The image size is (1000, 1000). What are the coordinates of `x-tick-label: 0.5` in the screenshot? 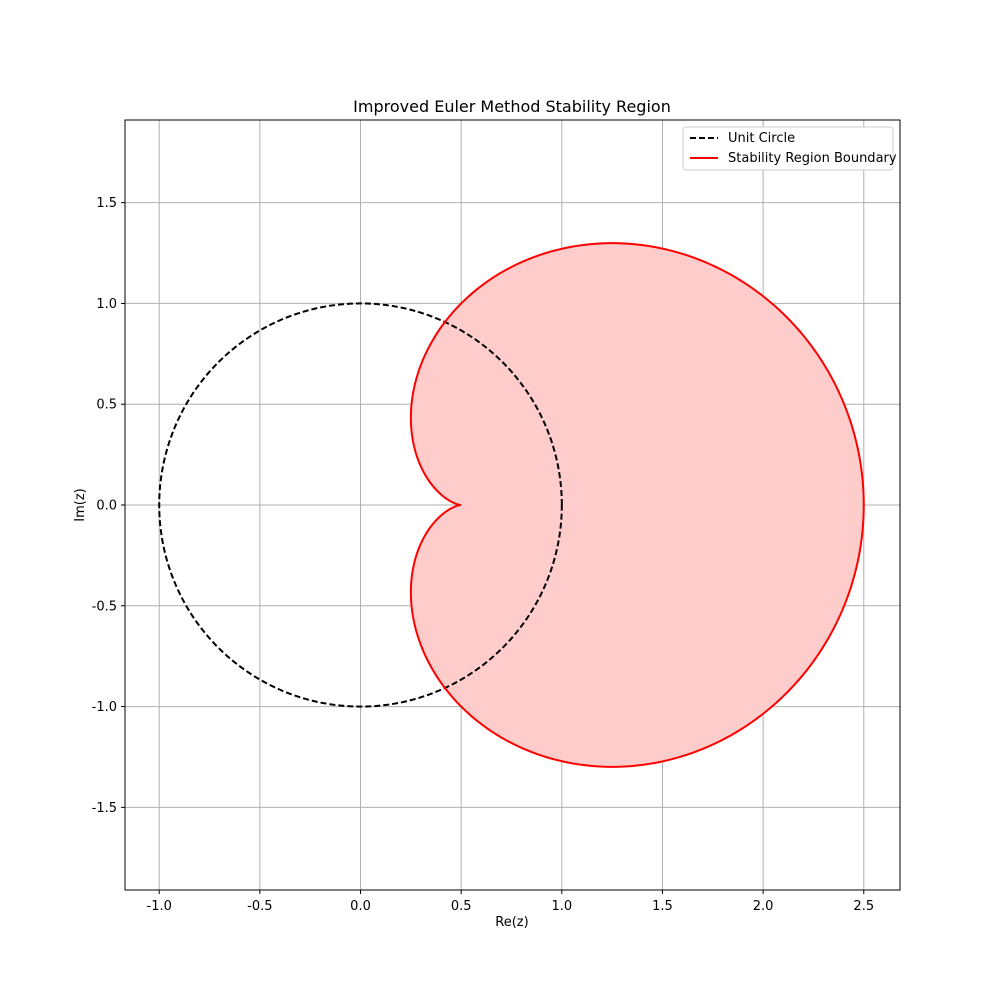 It's located at (461, 906).